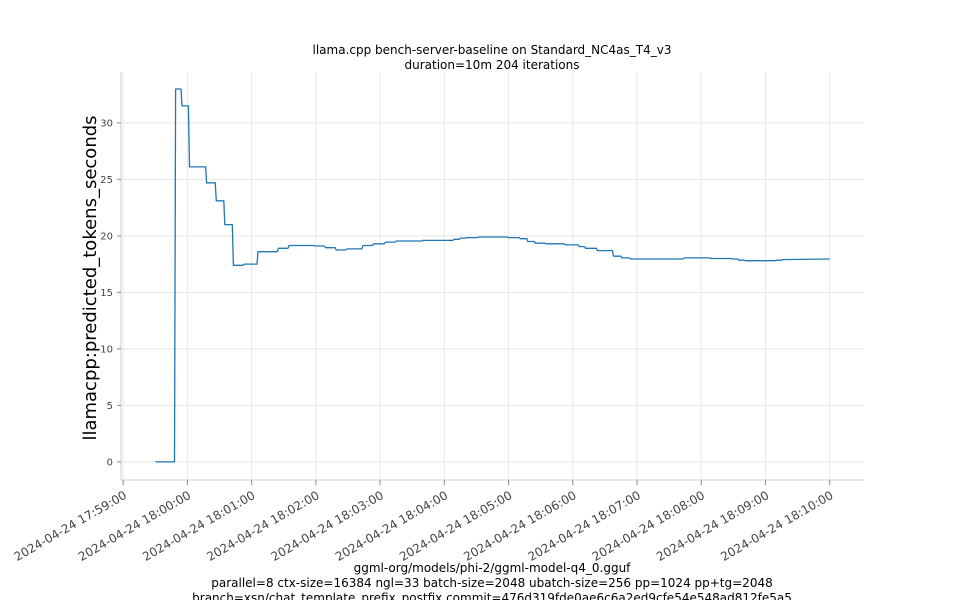  What do you see at coordinates (134, 526) in the screenshot?
I see `x-tick-label: 2024-04-24 18:00:00` at bounding box center [134, 526].